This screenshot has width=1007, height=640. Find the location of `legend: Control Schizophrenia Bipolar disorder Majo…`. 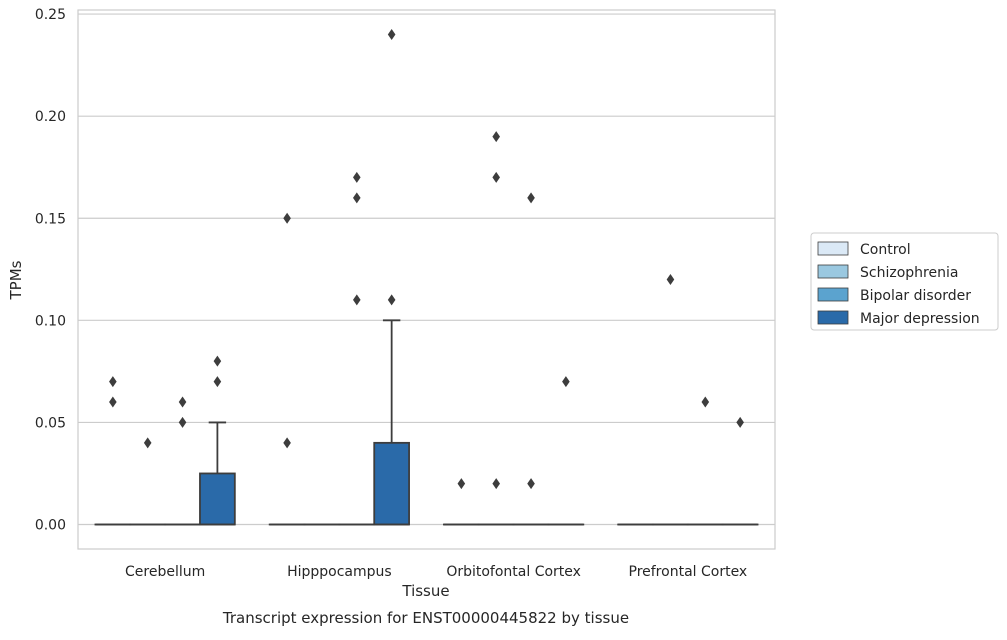

legend: Control Schizophrenia Bipolar disorder Majo… is located at coordinates (904, 281).